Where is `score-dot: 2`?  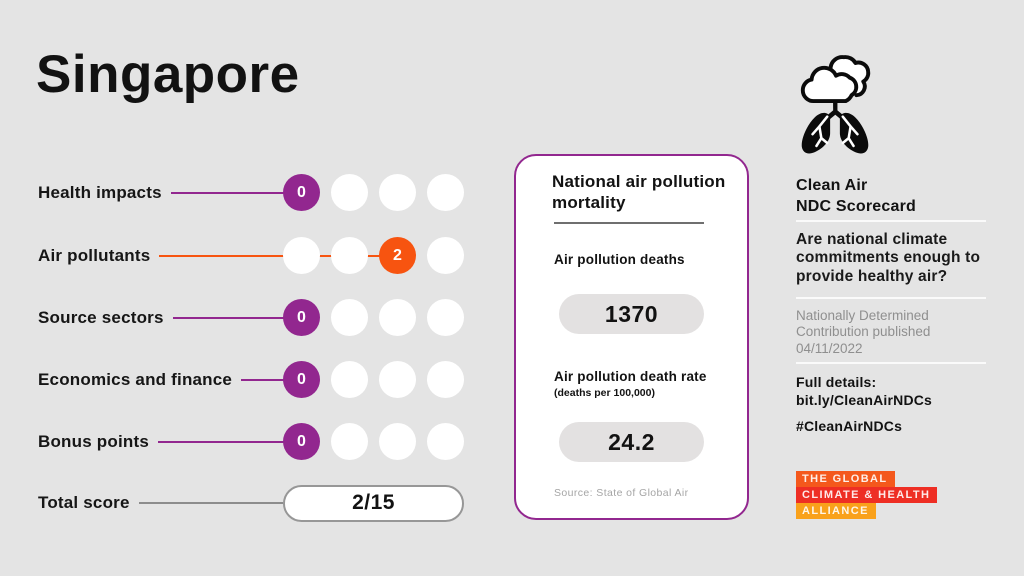 score-dot: 2 is located at coordinates (397, 255).